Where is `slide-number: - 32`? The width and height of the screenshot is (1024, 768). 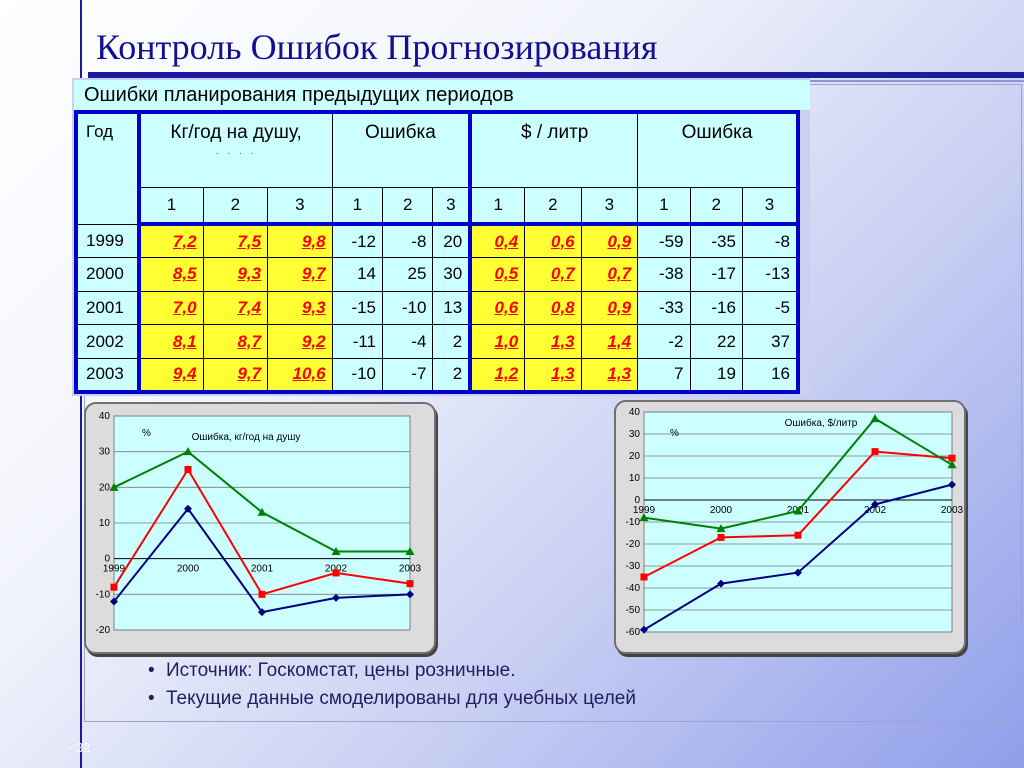
slide-number: - 32 is located at coordinates (79, 747).